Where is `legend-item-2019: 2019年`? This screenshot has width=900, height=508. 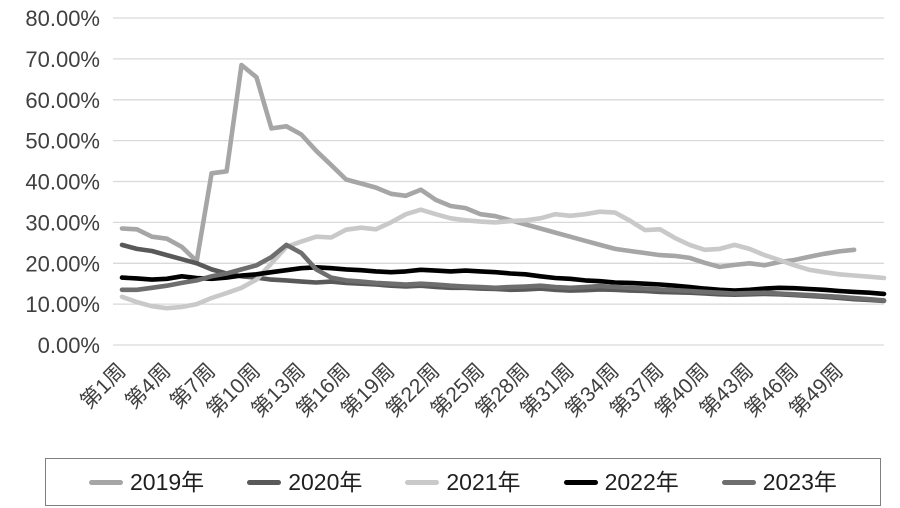
legend-item-2019: 2019年 is located at coordinates (147, 481).